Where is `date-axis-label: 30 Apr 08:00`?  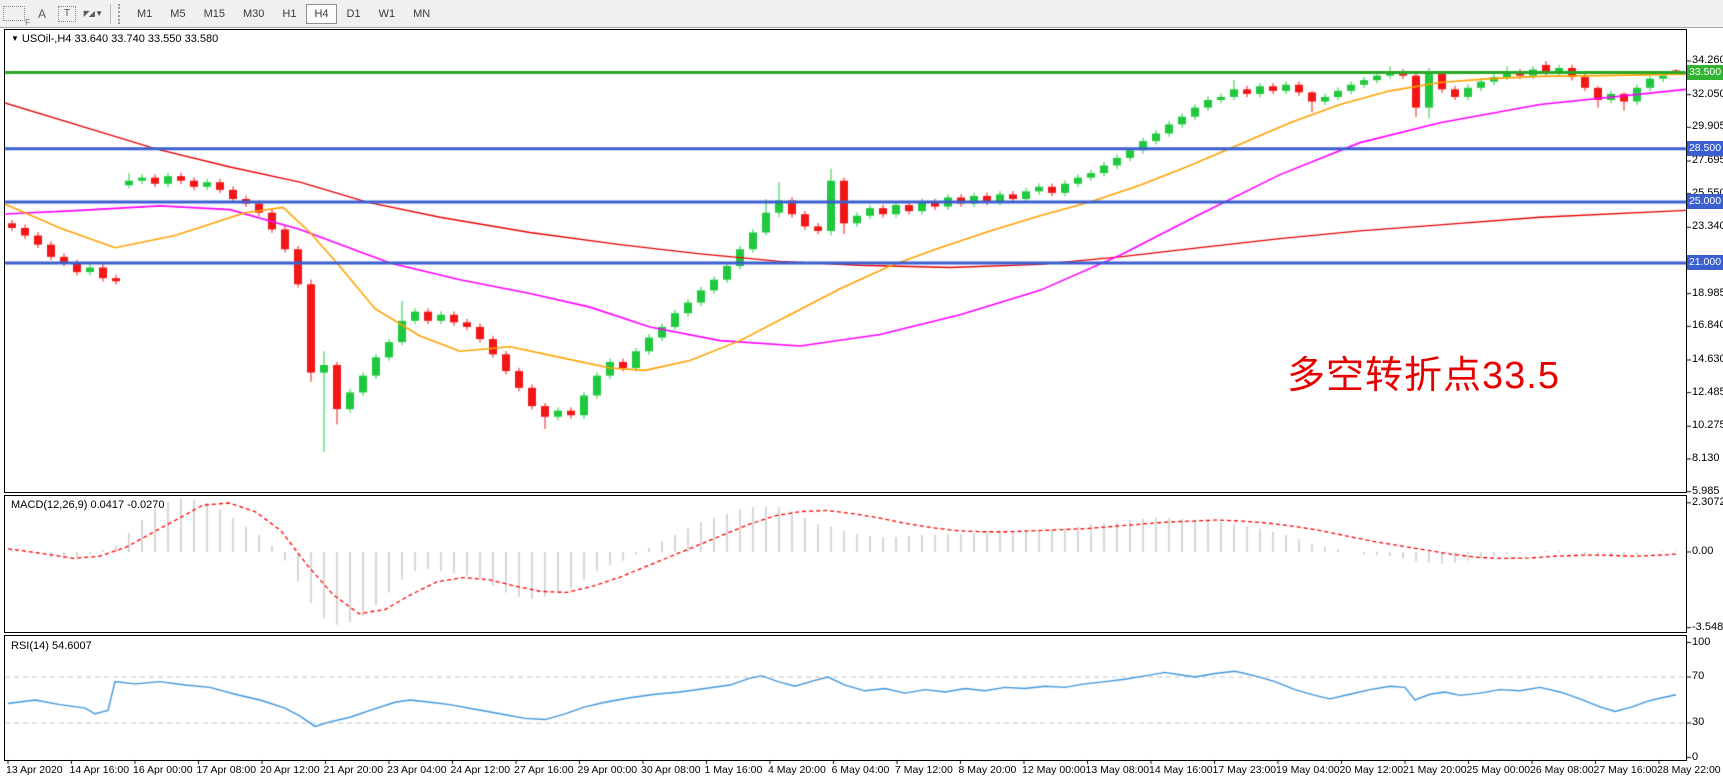
date-axis-label: 30 Apr 08:00 is located at coordinates (671, 770).